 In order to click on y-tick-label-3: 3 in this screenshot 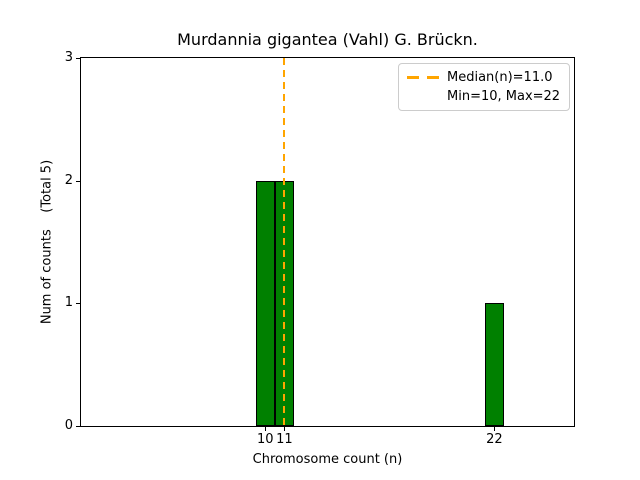, I will do `click(68, 57)`.